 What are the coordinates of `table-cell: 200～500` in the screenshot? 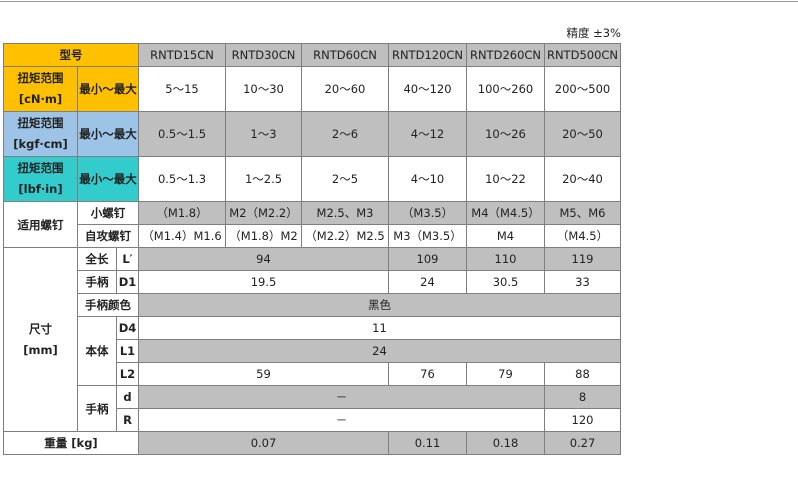 It's located at (582, 89).